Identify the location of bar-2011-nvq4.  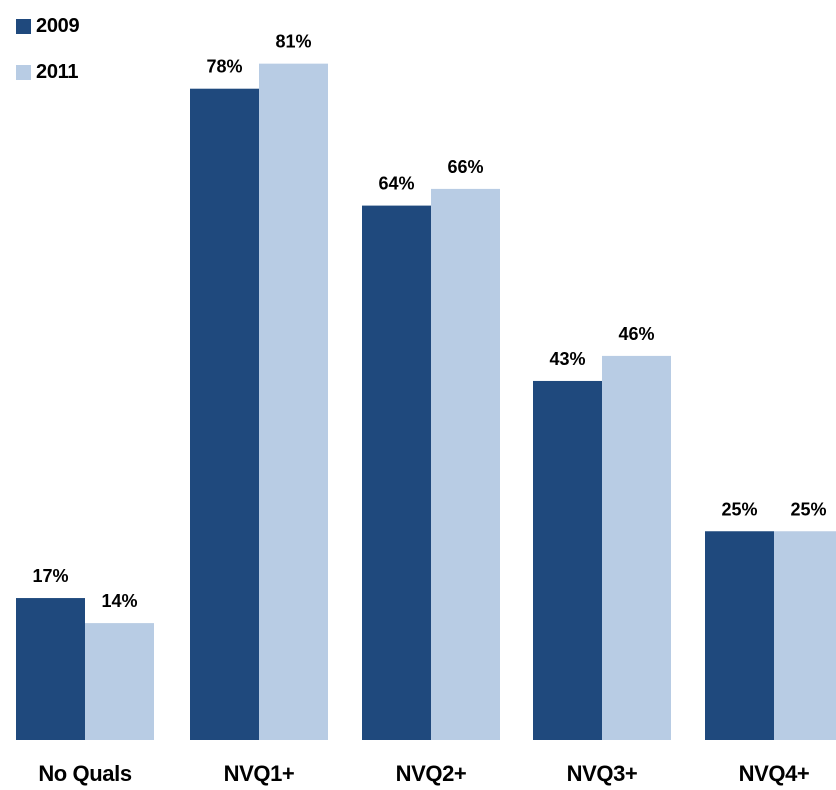
(805, 635).